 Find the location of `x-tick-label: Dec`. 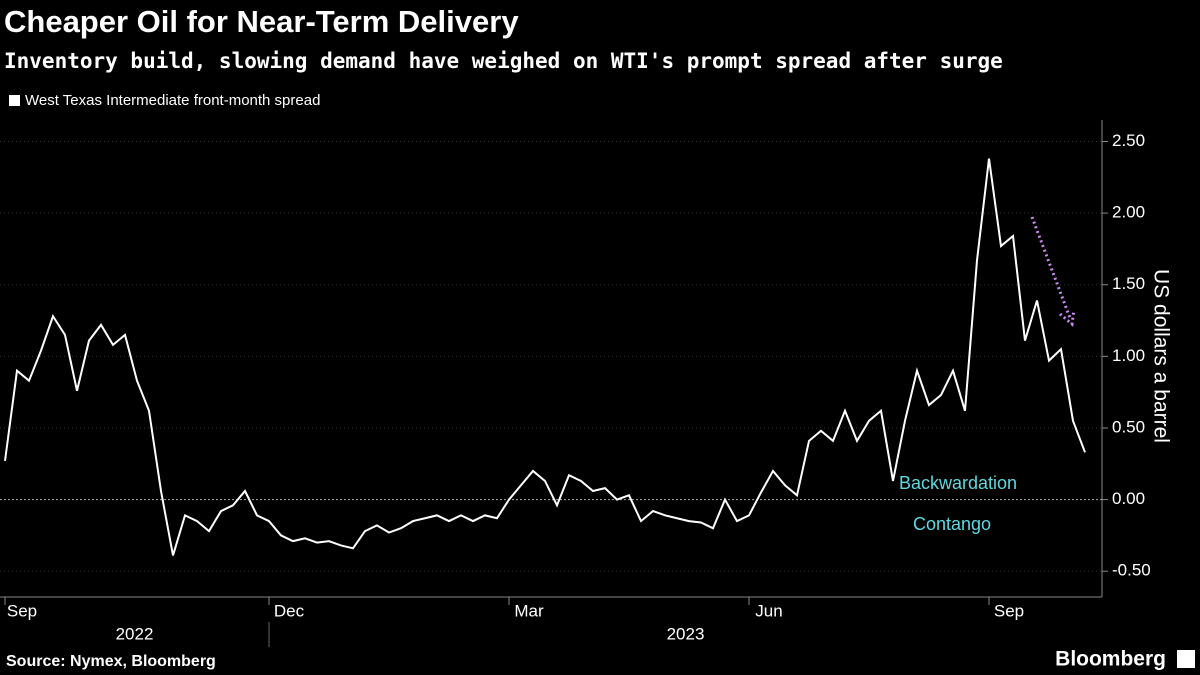

x-tick-label: Dec is located at coordinates (289, 610).